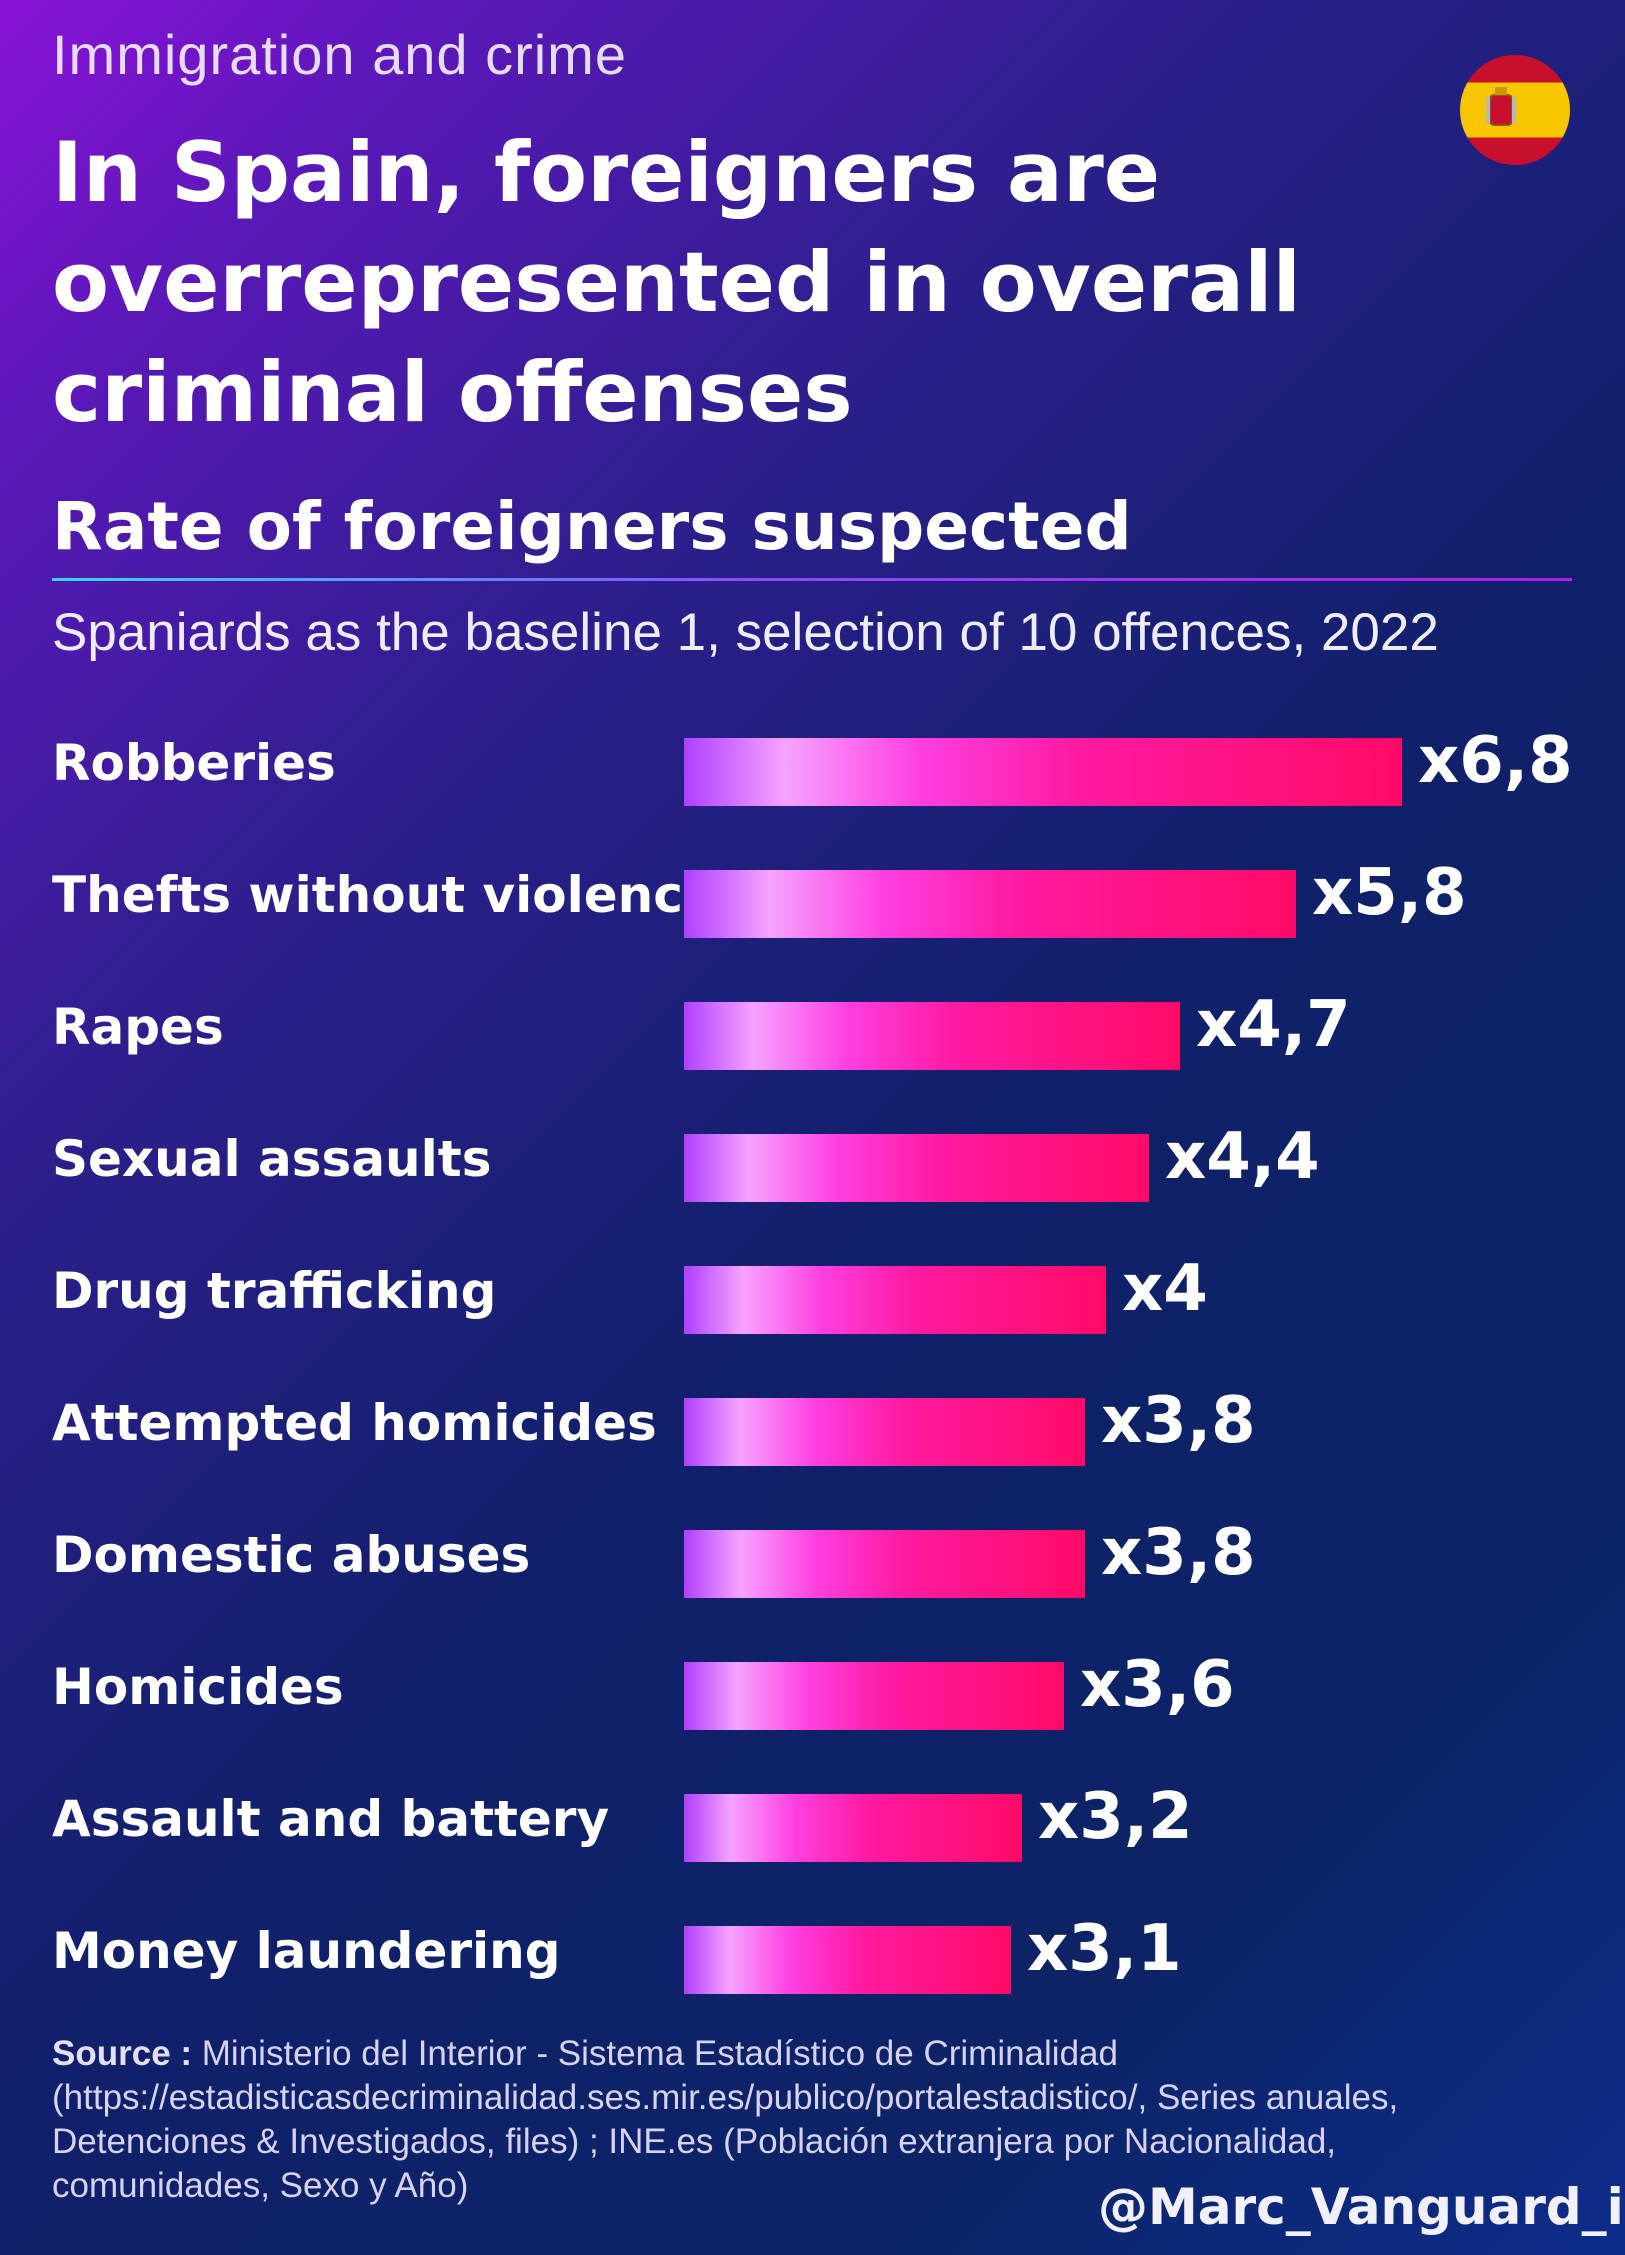 This screenshot has width=1625, height=2255. Describe the element at coordinates (138, 1027) in the screenshot. I see `category-label: Rapes` at that location.